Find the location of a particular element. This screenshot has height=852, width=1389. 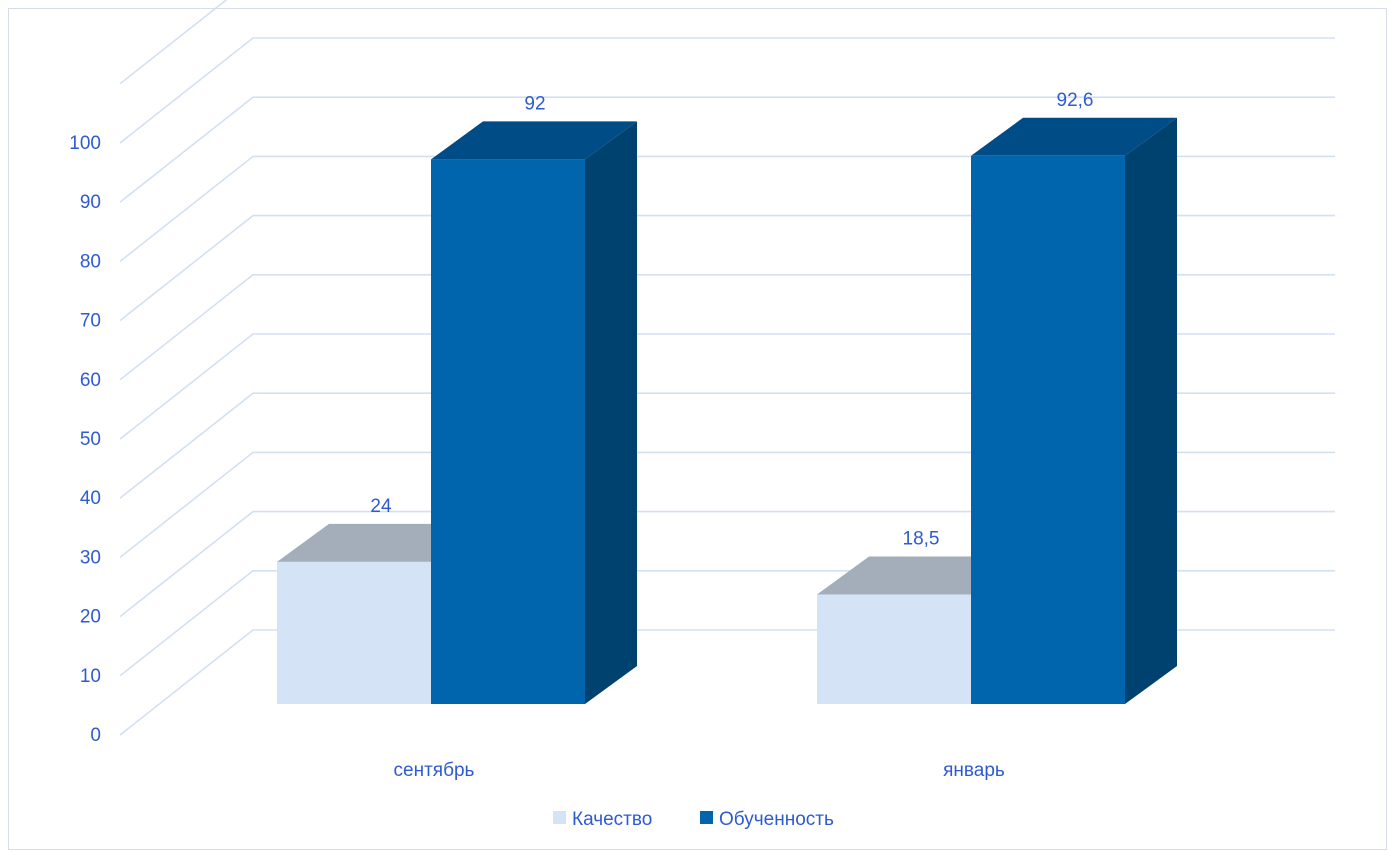

y-tick-label: 90 is located at coordinates (90, 202).